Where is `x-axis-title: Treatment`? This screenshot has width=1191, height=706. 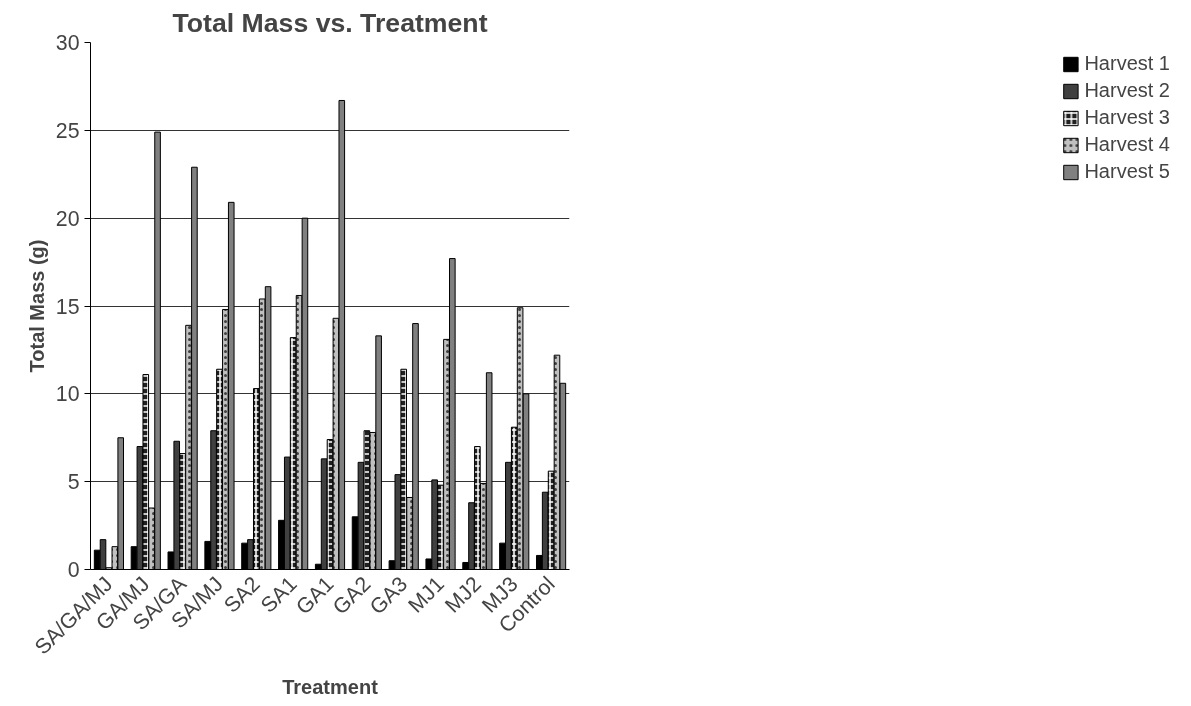
x-axis-title: Treatment is located at coordinates (330, 686).